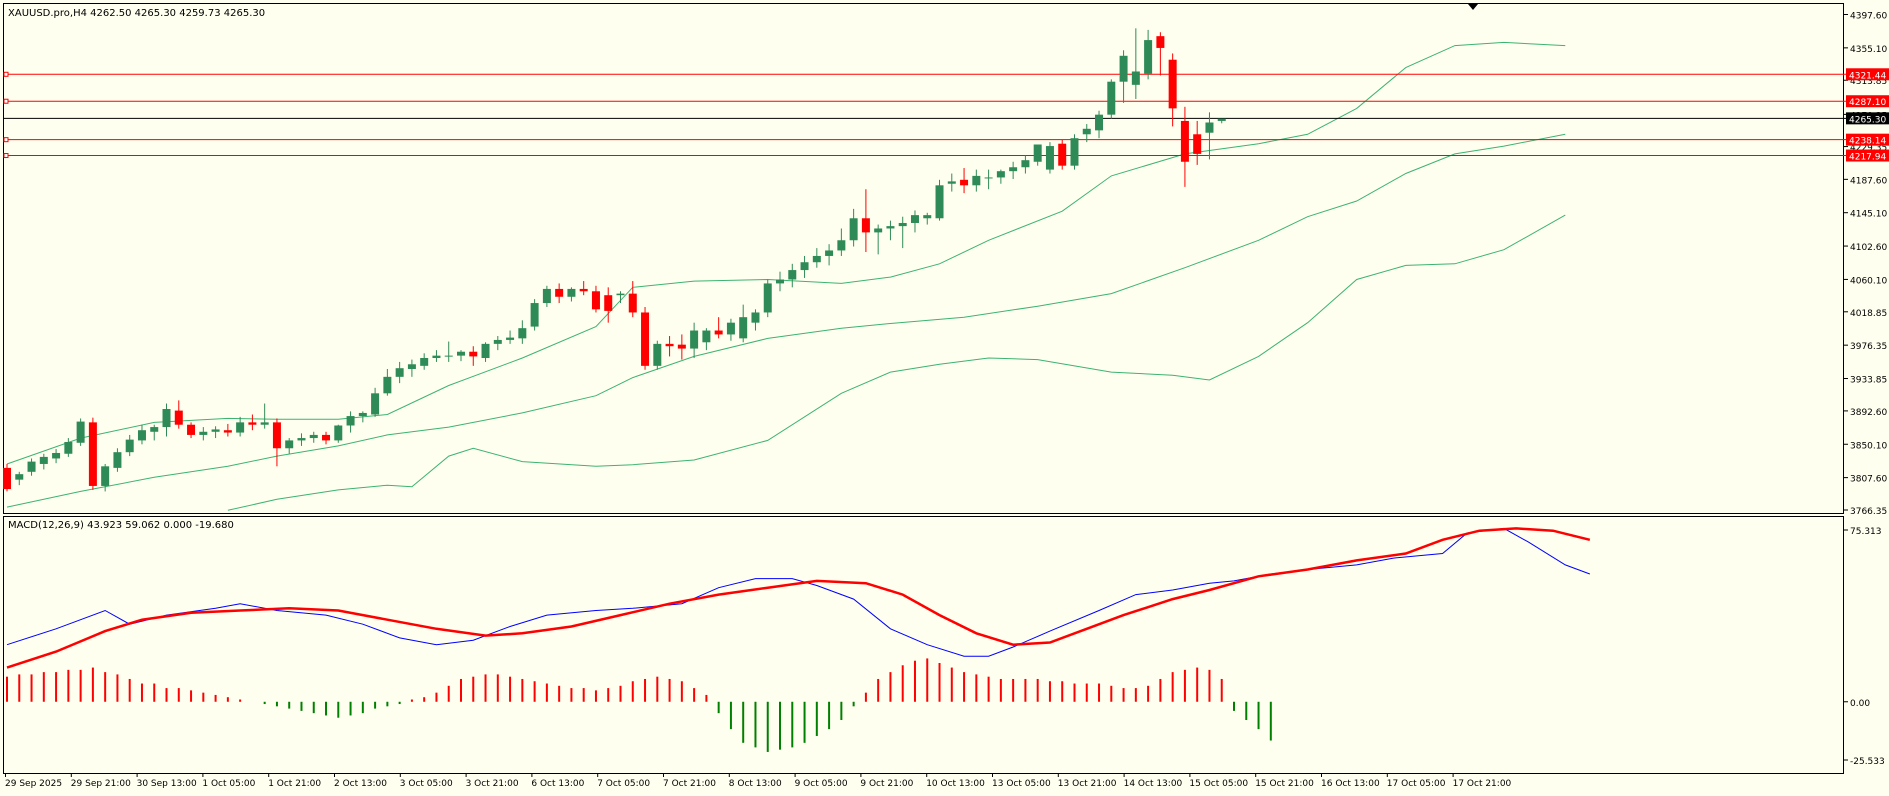 The height and width of the screenshot is (796, 1889). I want to click on macd-lines, so click(798, 598).